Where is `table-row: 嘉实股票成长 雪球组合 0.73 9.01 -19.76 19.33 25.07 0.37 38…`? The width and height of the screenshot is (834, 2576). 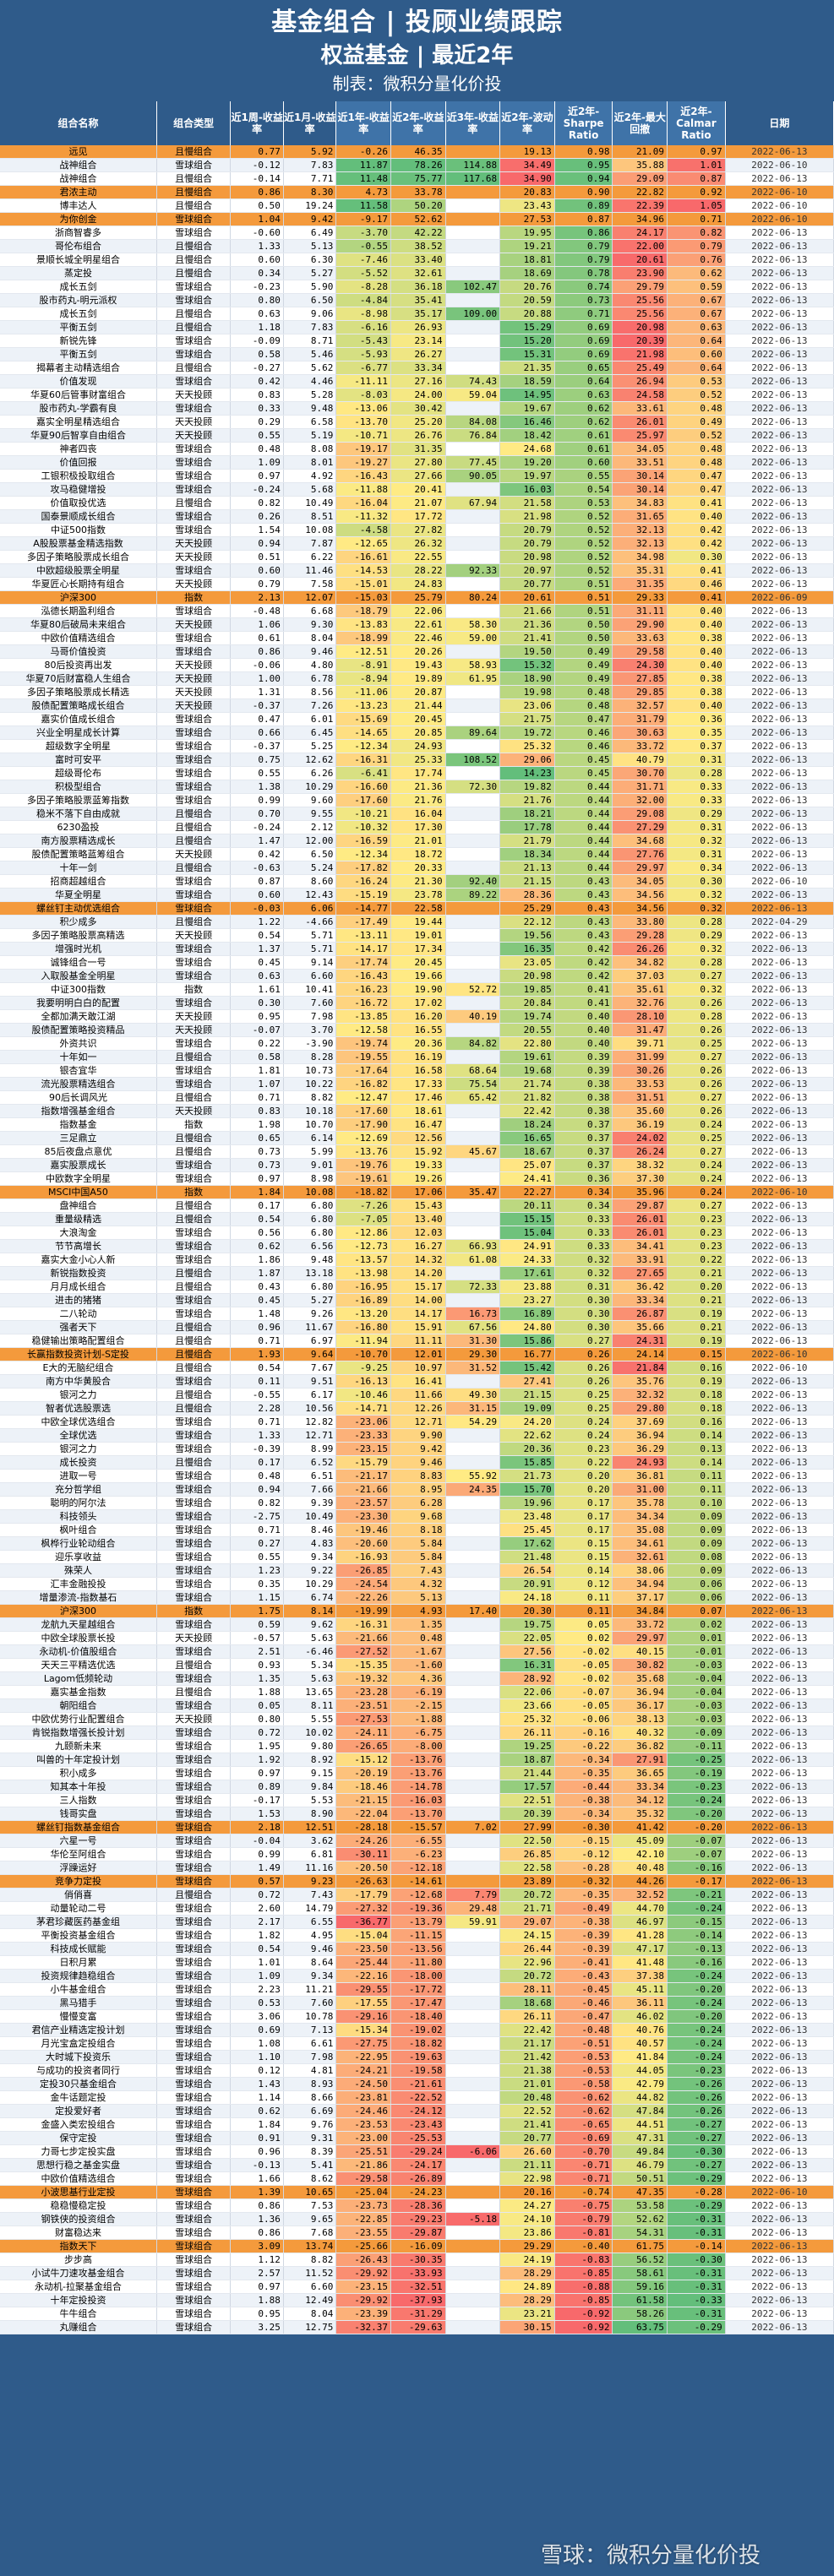 table-row: 嘉实股票成长 雪球组合 0.73 9.01 -19.76 19.33 25.07 0.37 38… is located at coordinates (417, 1165).